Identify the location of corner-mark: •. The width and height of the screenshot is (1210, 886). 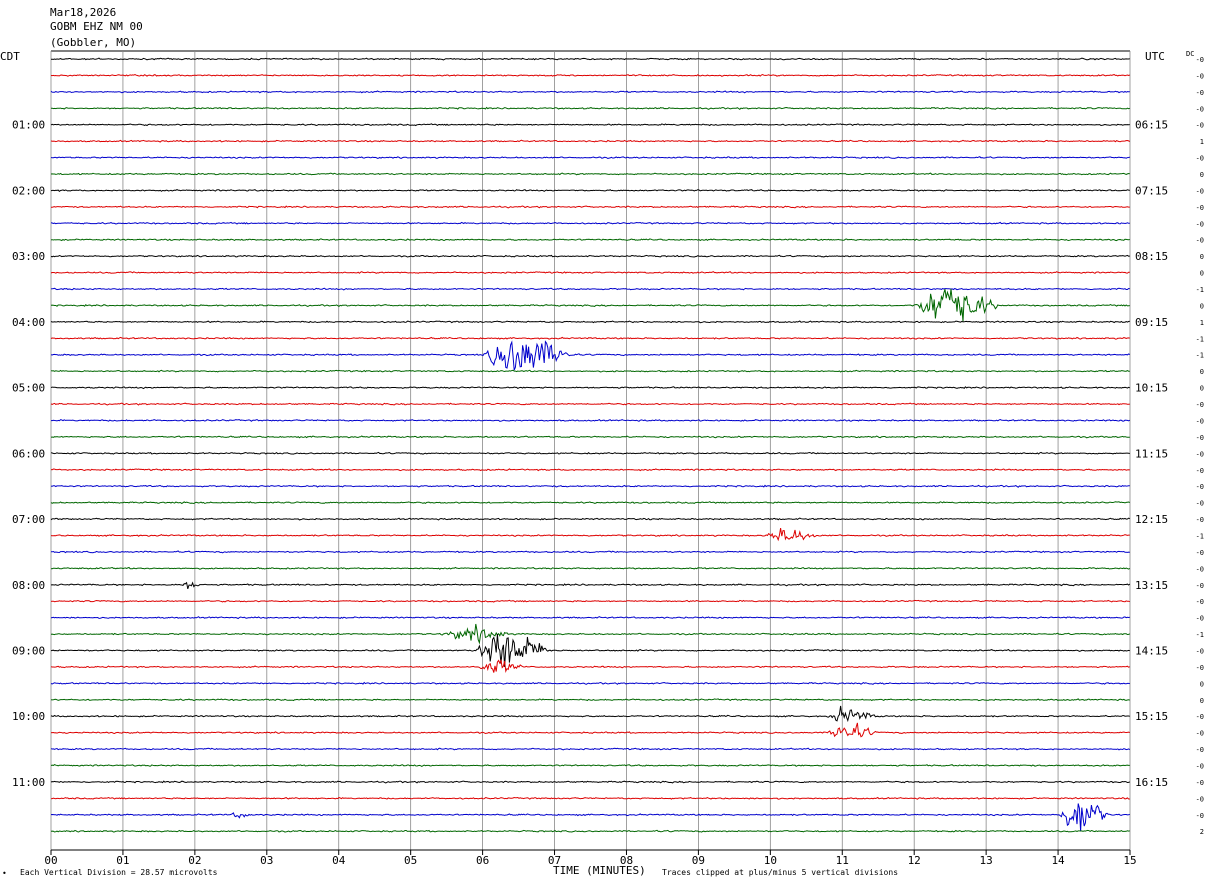
(4, 873).